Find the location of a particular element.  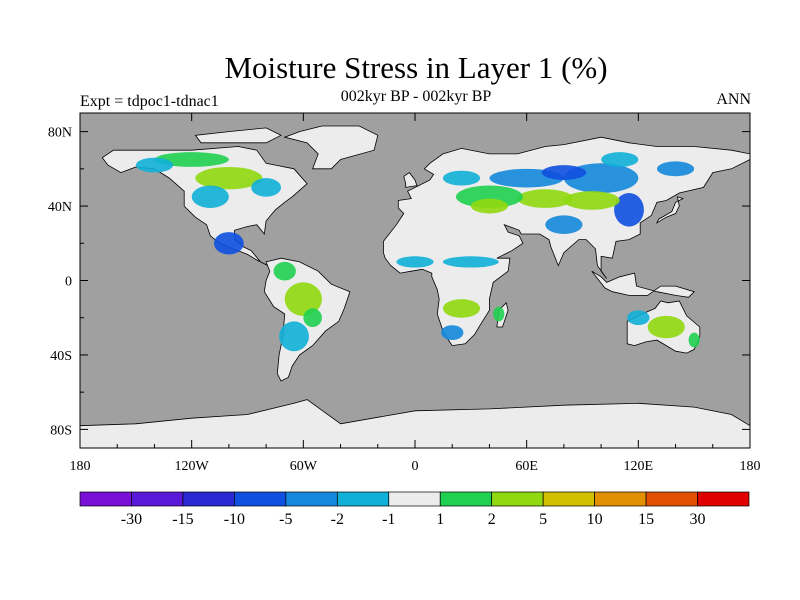

colorbar-label: 1 is located at coordinates (440, 519).